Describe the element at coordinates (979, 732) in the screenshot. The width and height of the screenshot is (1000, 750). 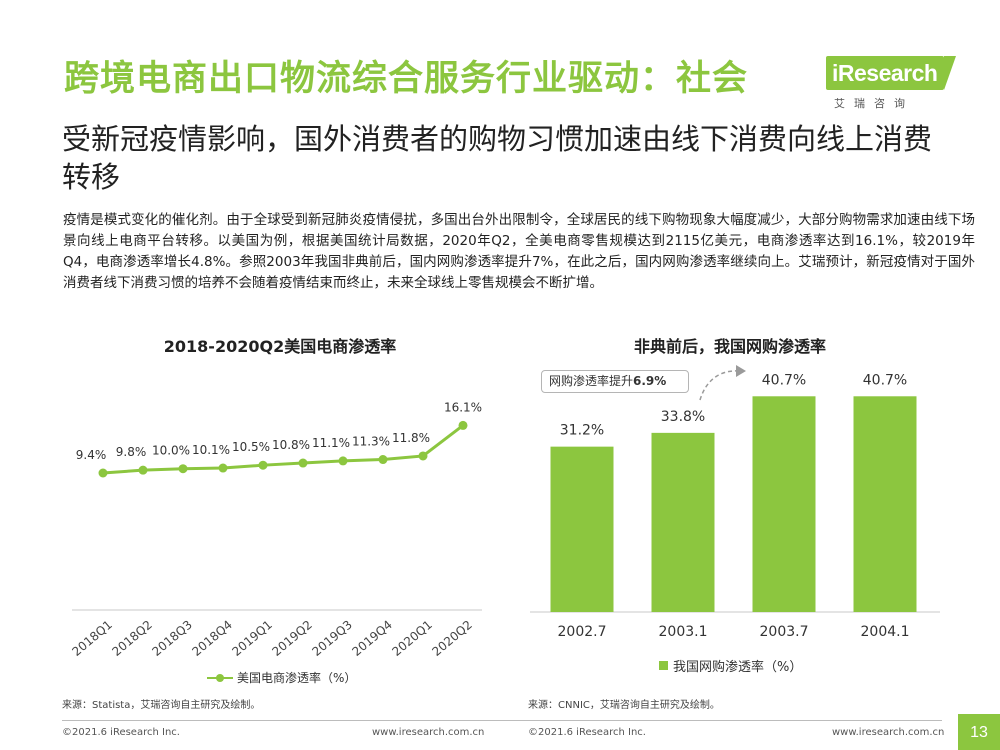
I see `page-number: 13` at that location.